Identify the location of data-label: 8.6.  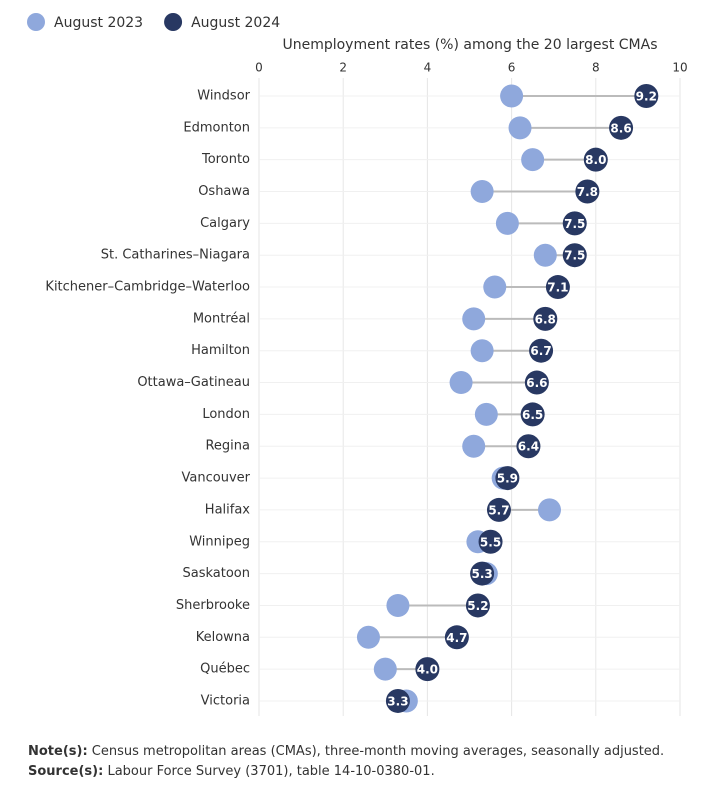
(620, 128).